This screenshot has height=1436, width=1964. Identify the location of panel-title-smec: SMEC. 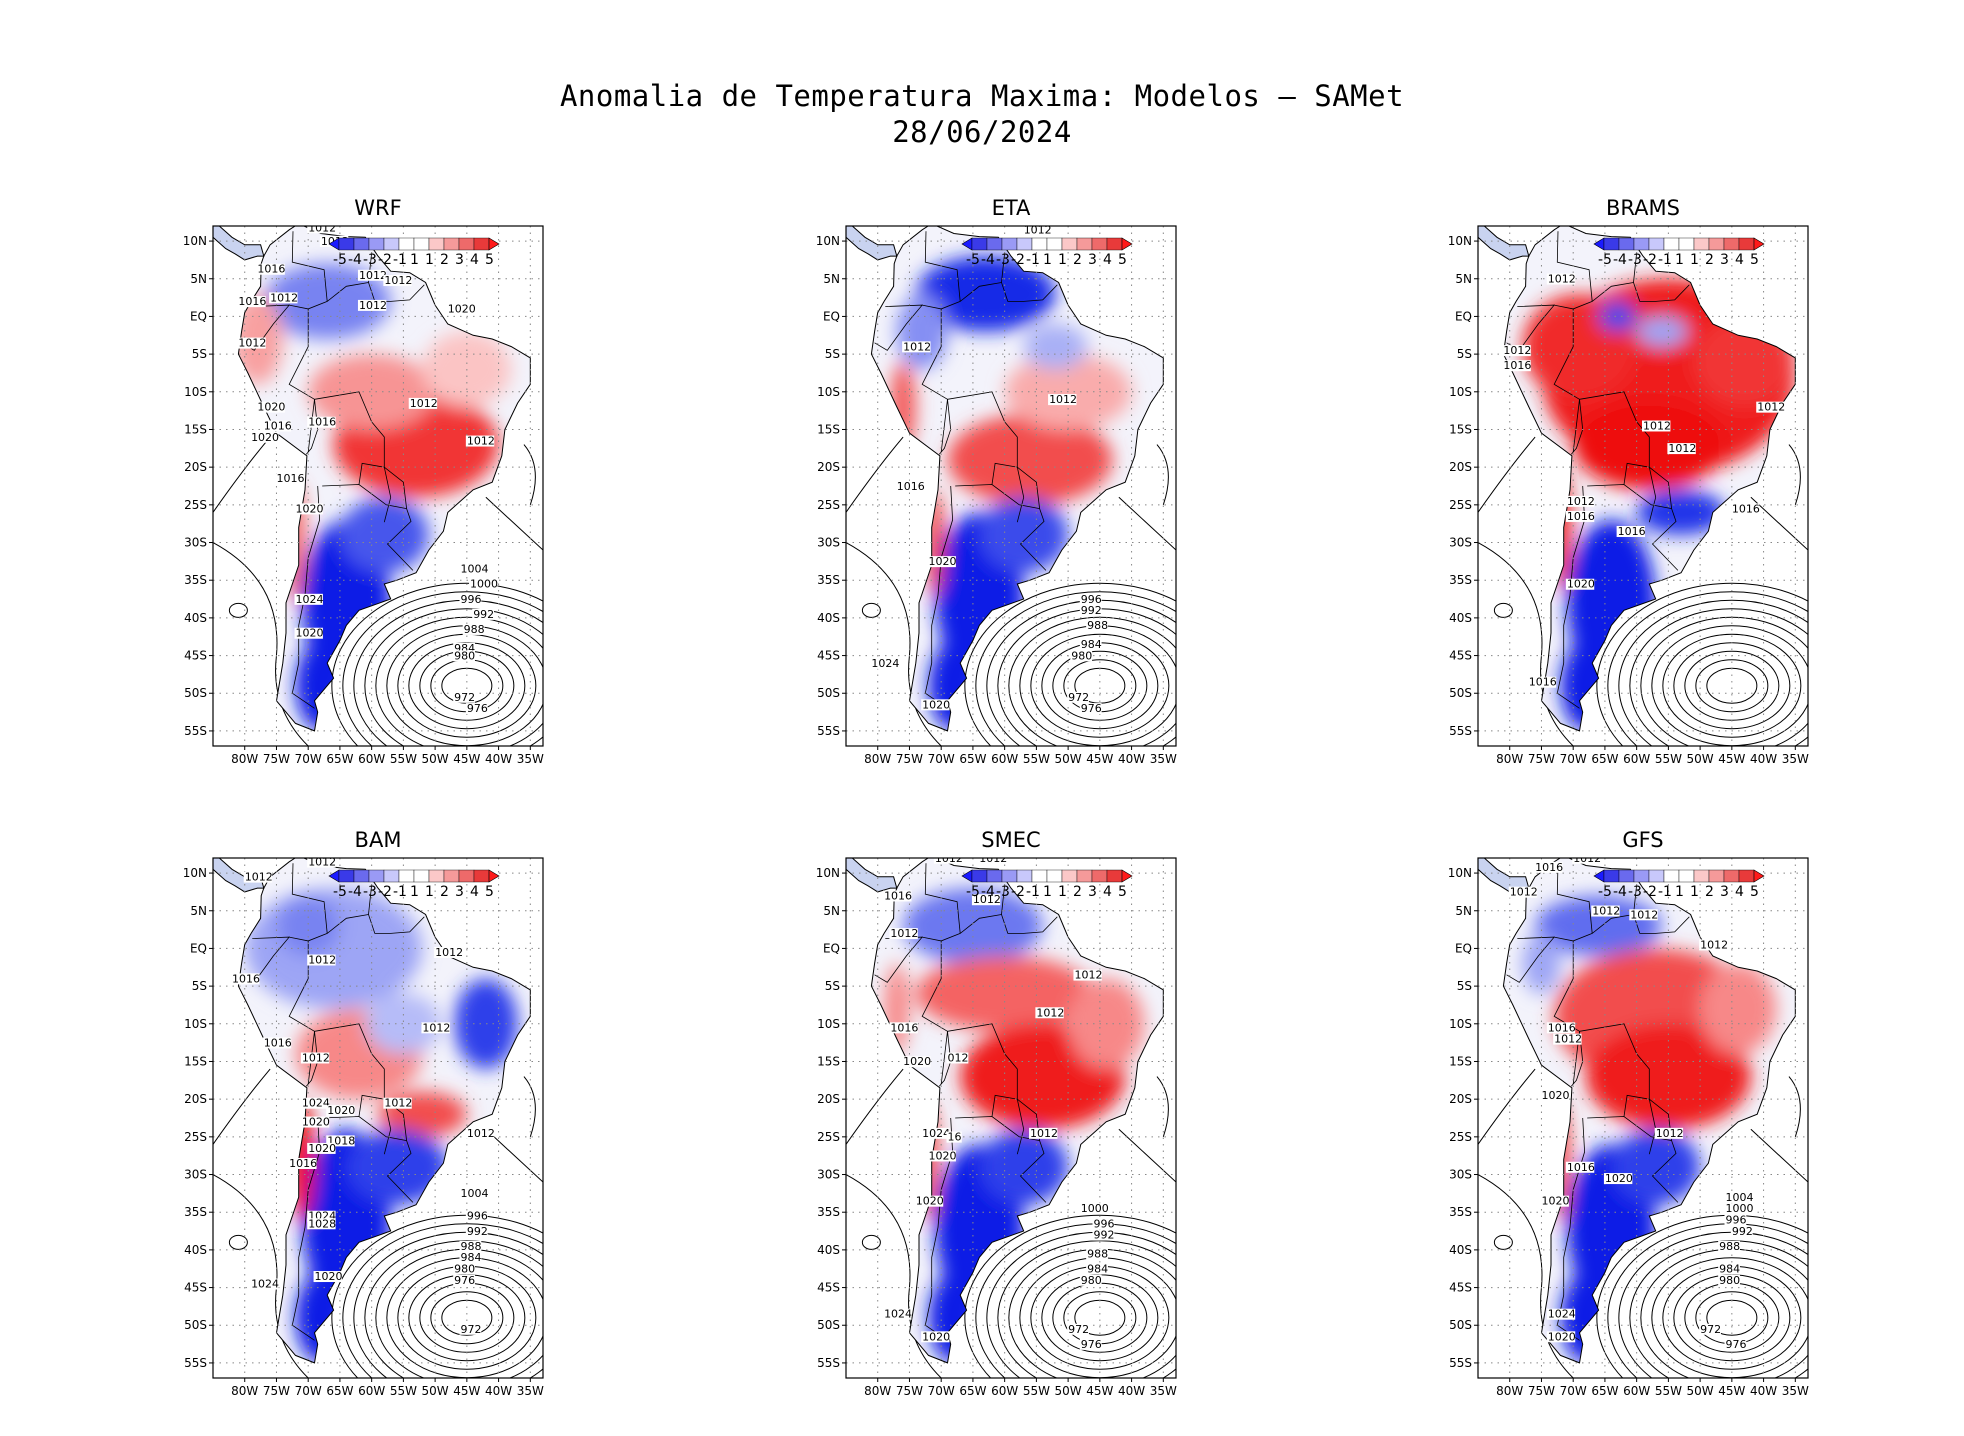
(1011, 840).